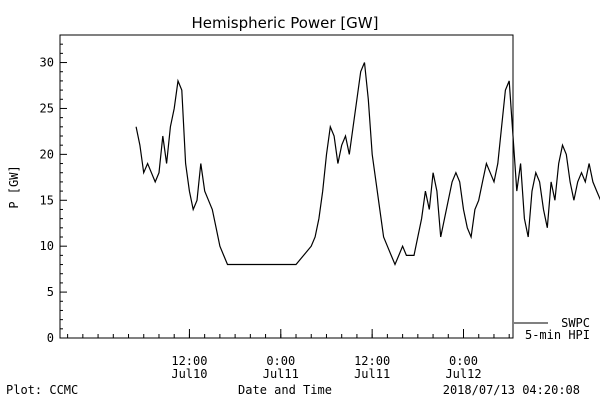 This screenshot has height=400, width=600. I want to click on x-axis-label: Date and Time, so click(285, 390).